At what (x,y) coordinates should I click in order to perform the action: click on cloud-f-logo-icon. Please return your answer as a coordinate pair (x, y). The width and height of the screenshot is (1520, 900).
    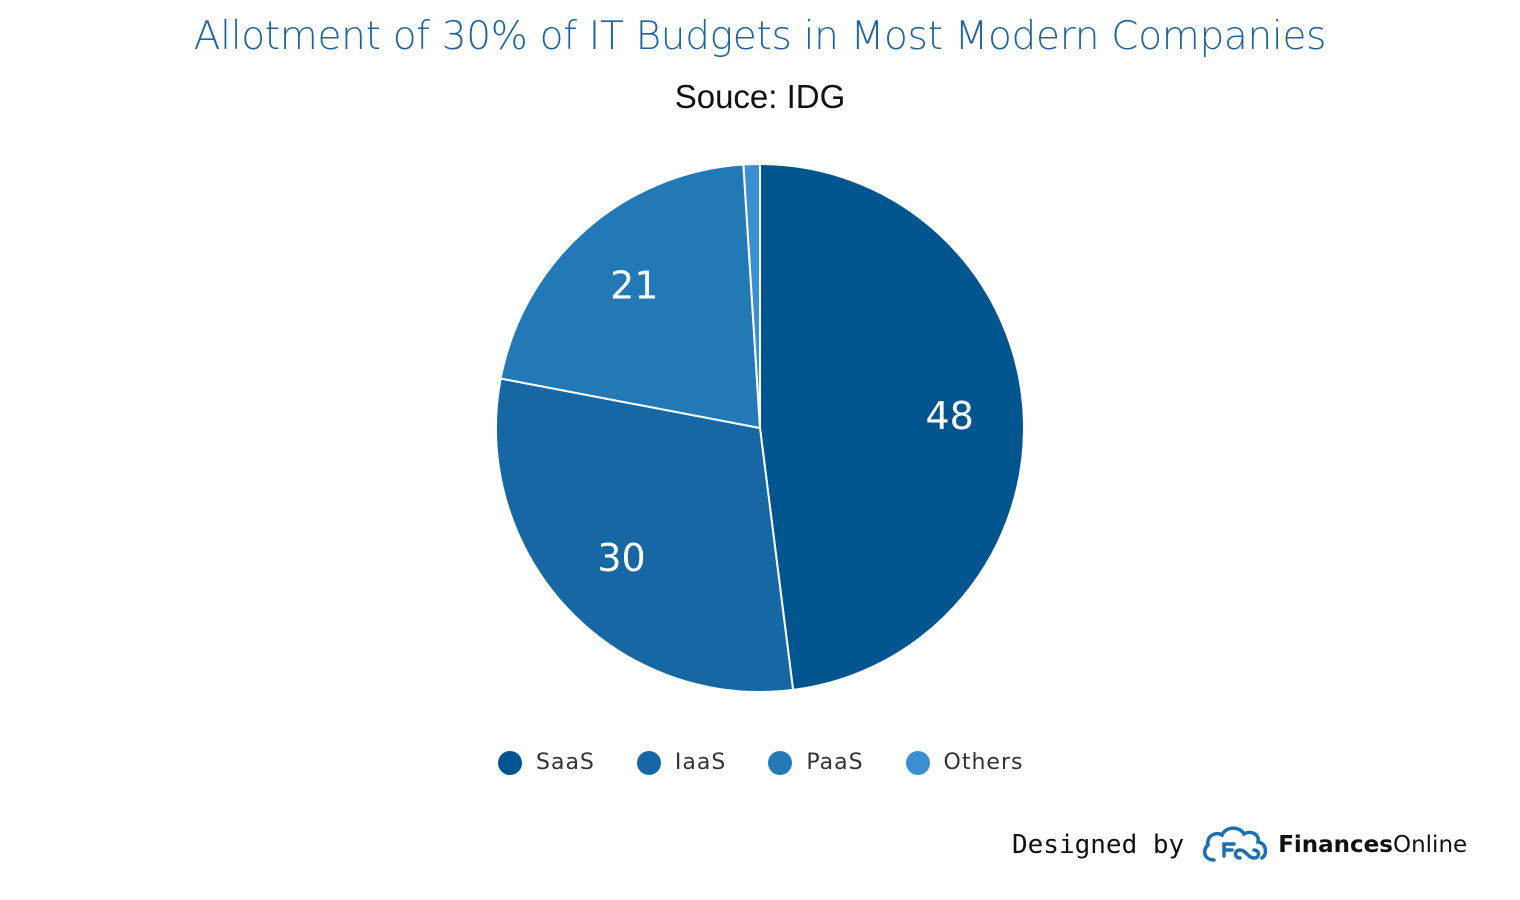
    Looking at the image, I should click on (1235, 844).